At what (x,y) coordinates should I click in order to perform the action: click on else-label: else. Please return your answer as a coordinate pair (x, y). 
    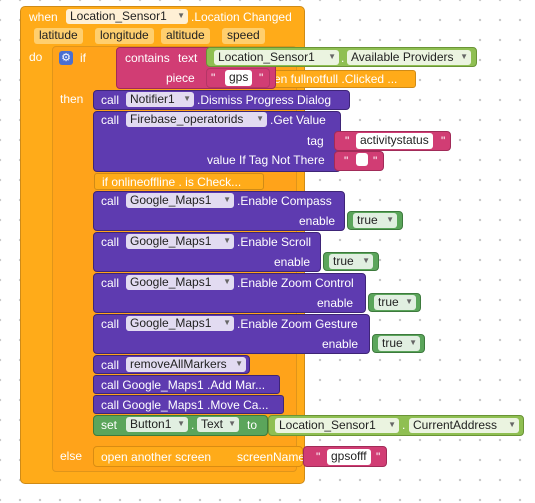
    Looking at the image, I should click on (71, 456).